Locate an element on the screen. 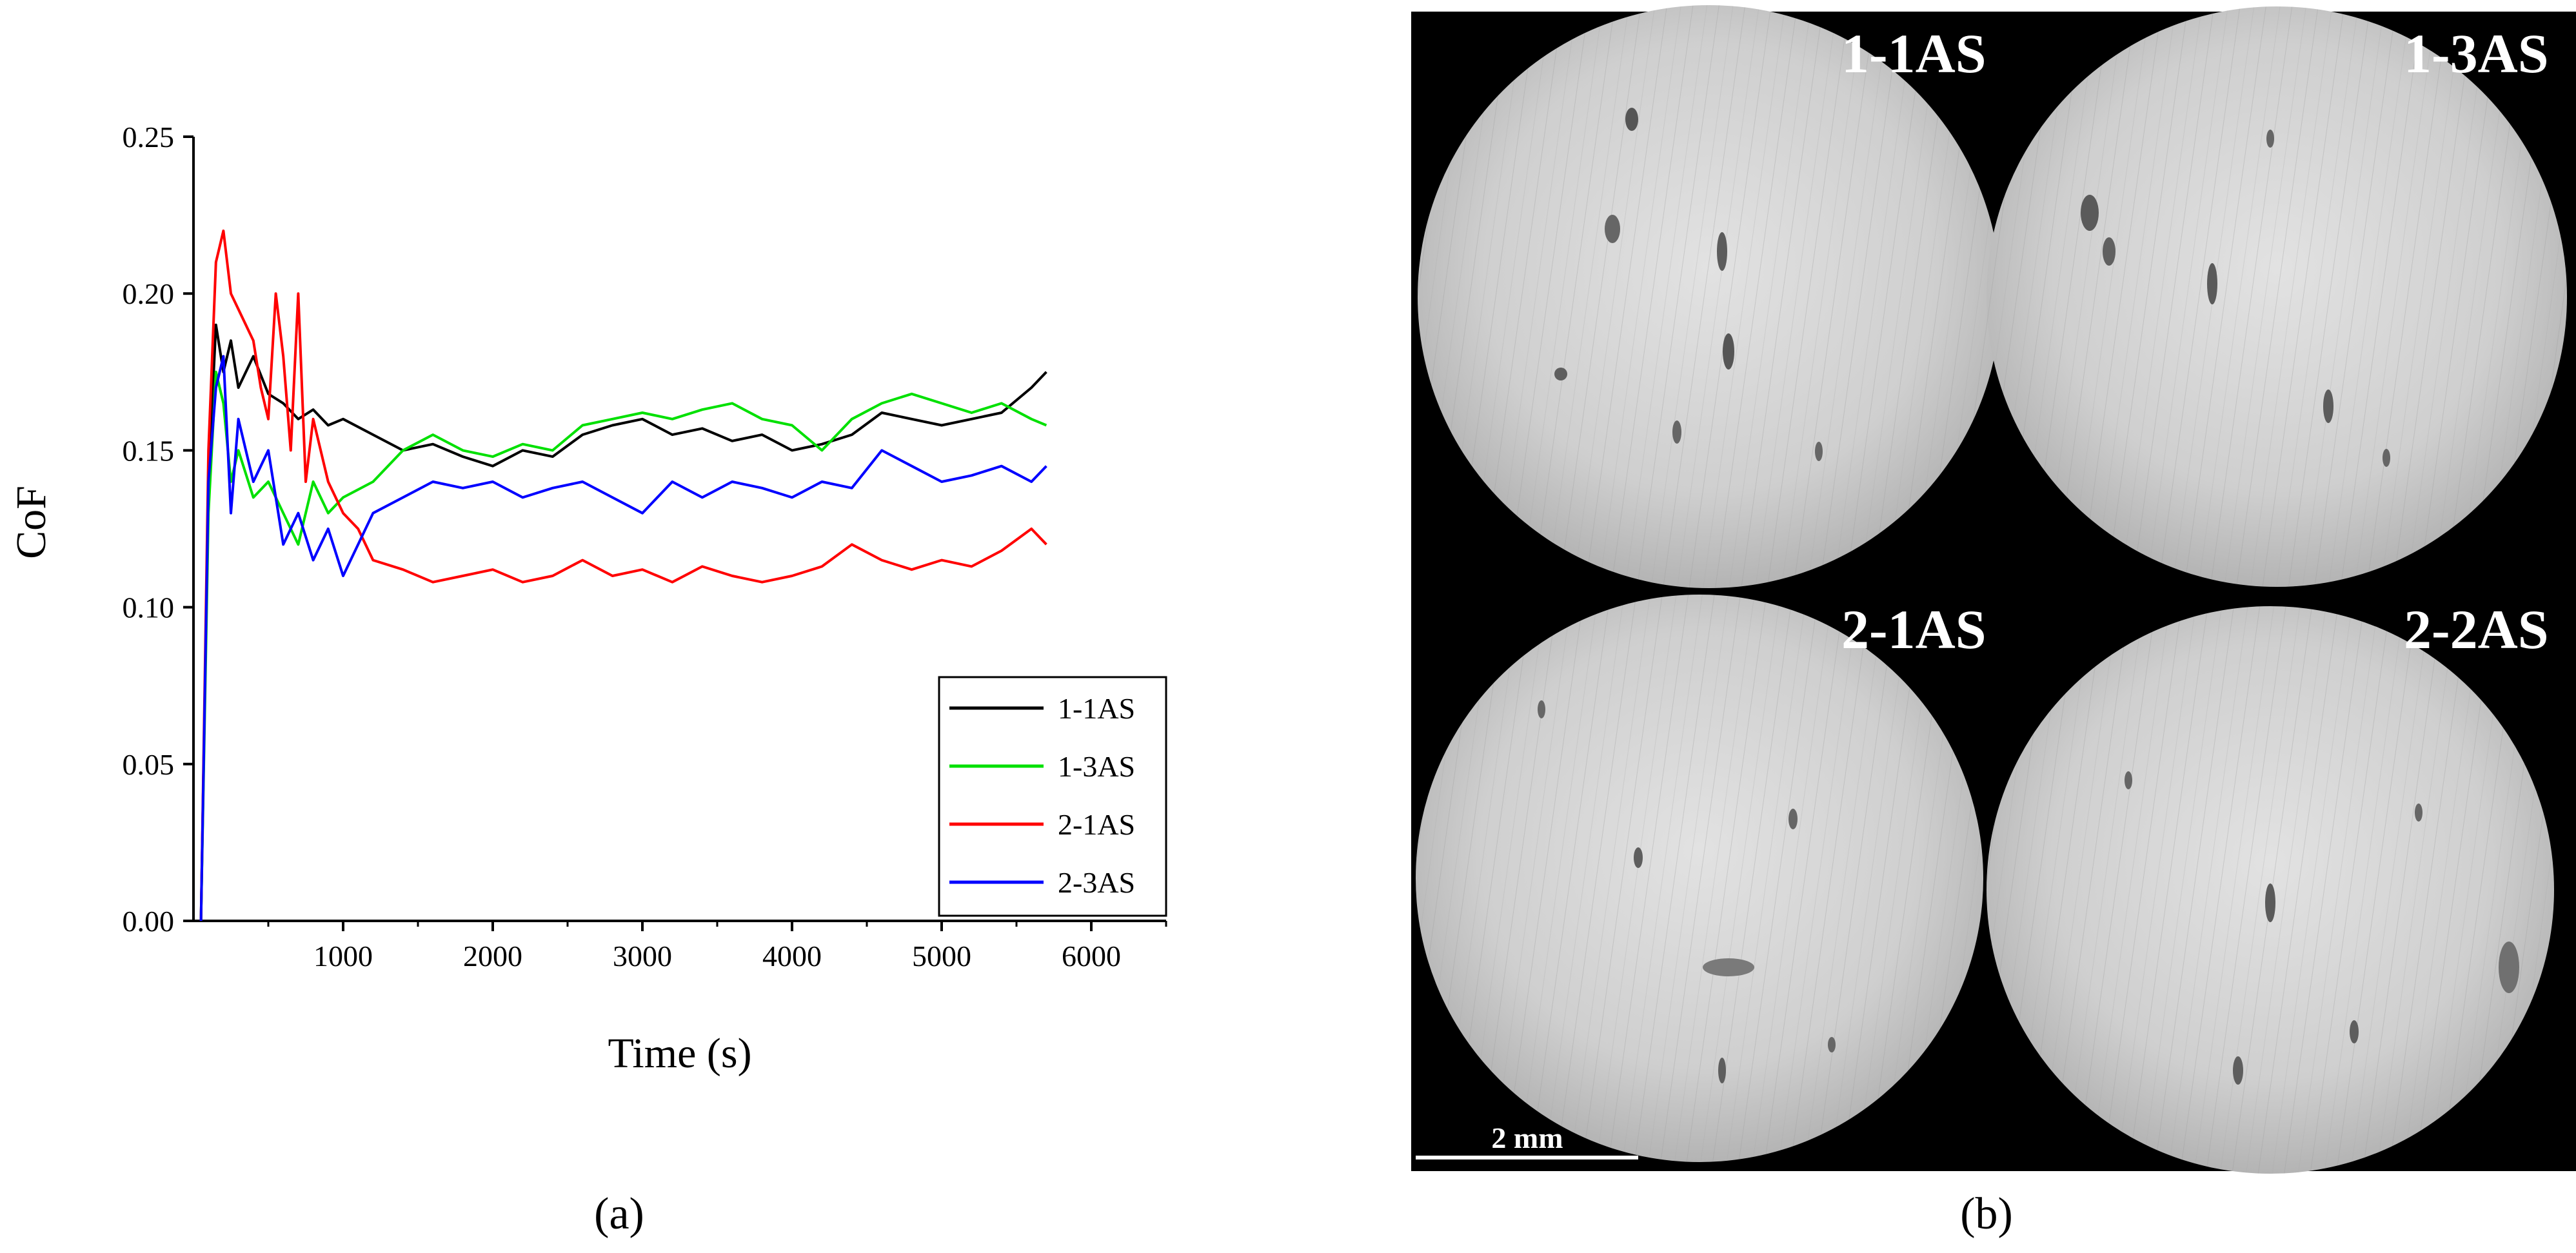  x-tick-label: 6000 is located at coordinates (1091, 956).